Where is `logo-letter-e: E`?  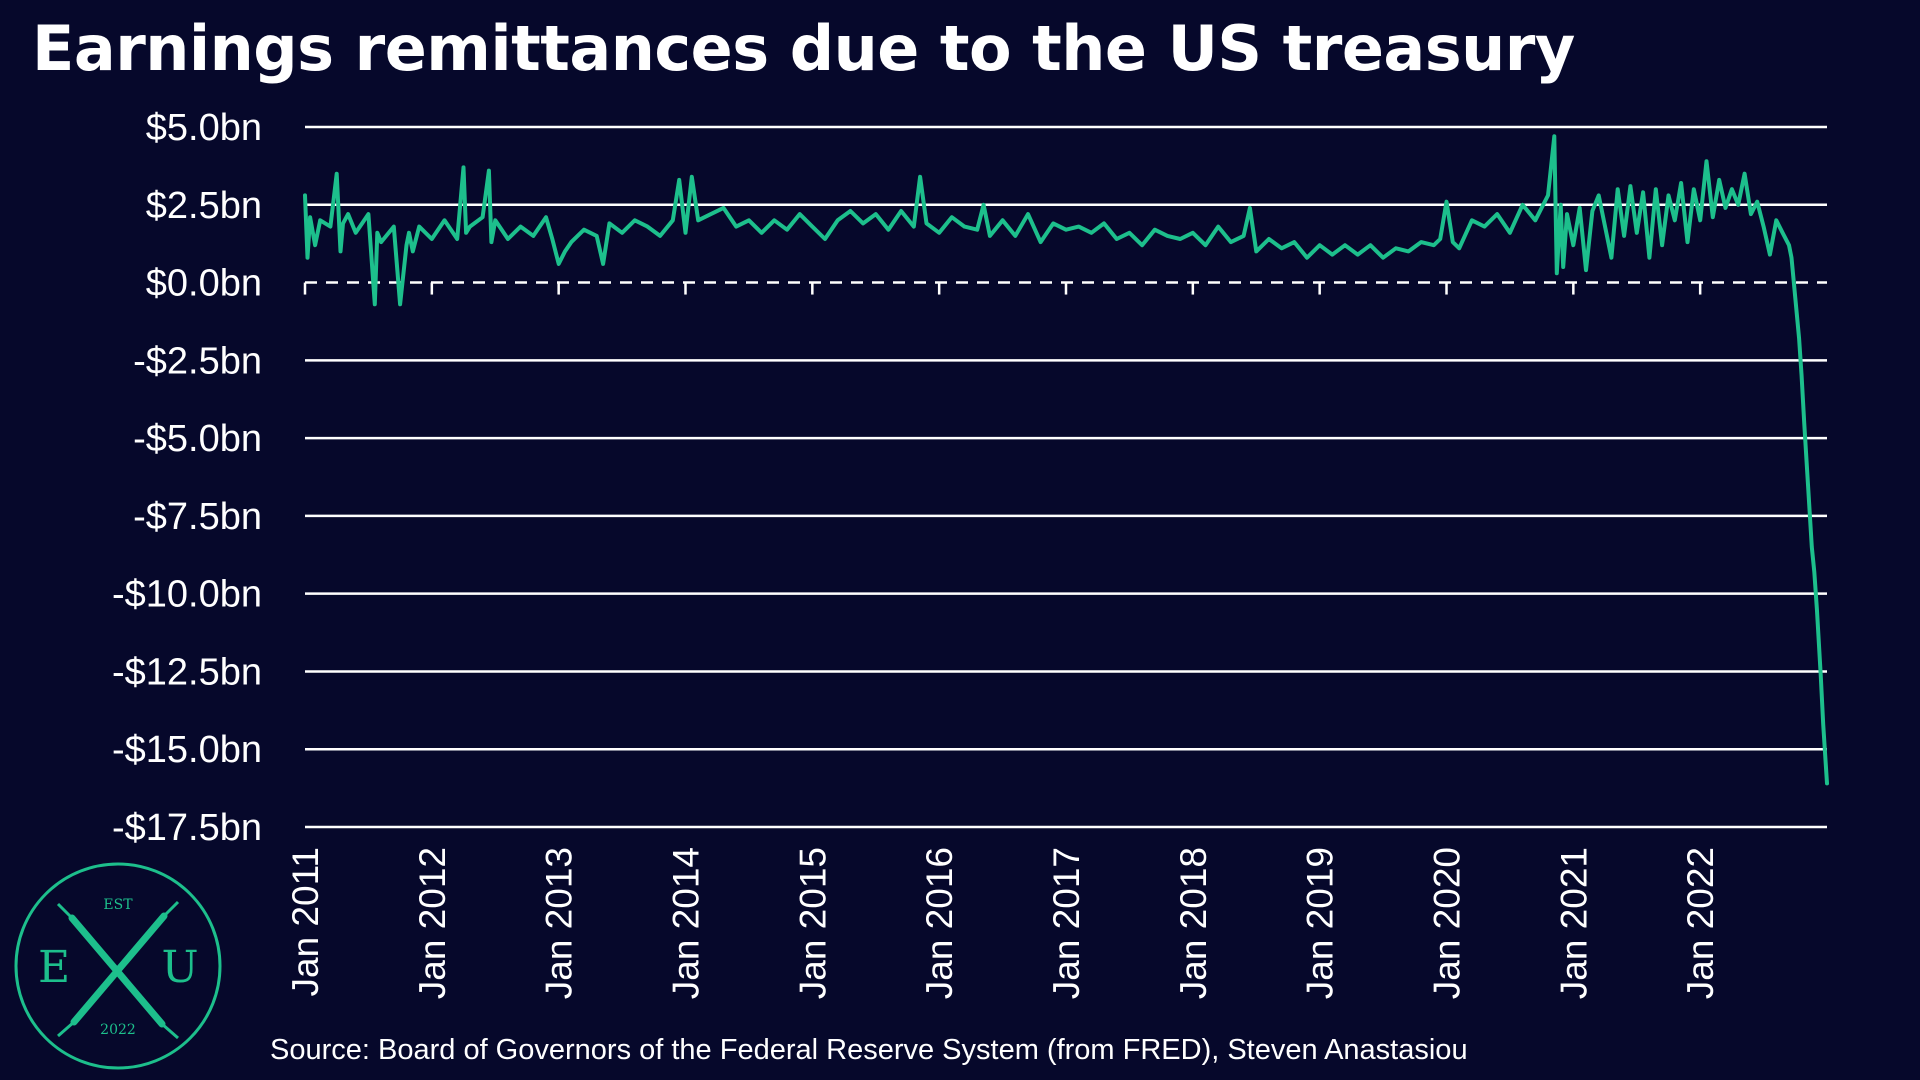 logo-letter-e: E is located at coordinates (54, 967).